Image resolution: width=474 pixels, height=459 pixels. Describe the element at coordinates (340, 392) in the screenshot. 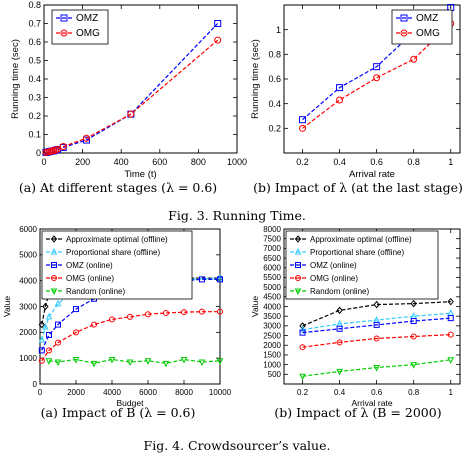

I see `x-tick-label: 0.4` at that location.